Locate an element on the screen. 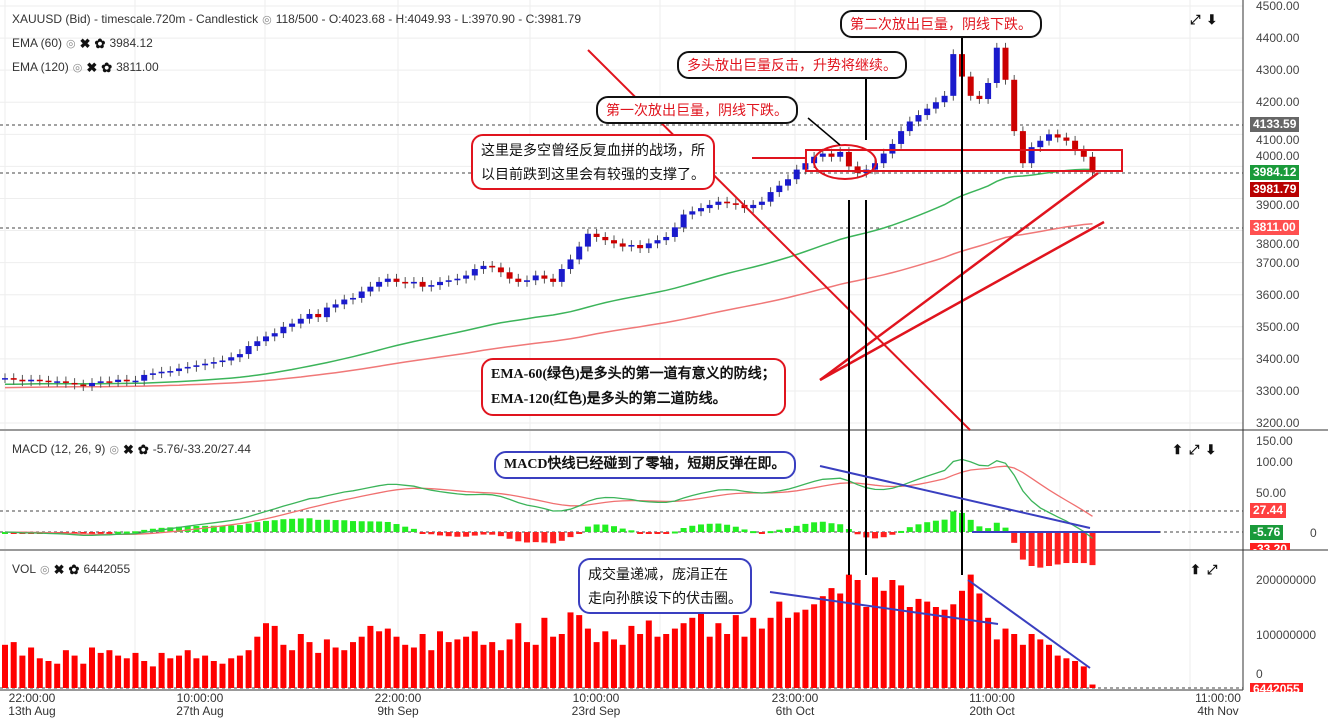 The width and height of the screenshot is (1328, 720). ema60-value: 3984.12 is located at coordinates (131, 43).